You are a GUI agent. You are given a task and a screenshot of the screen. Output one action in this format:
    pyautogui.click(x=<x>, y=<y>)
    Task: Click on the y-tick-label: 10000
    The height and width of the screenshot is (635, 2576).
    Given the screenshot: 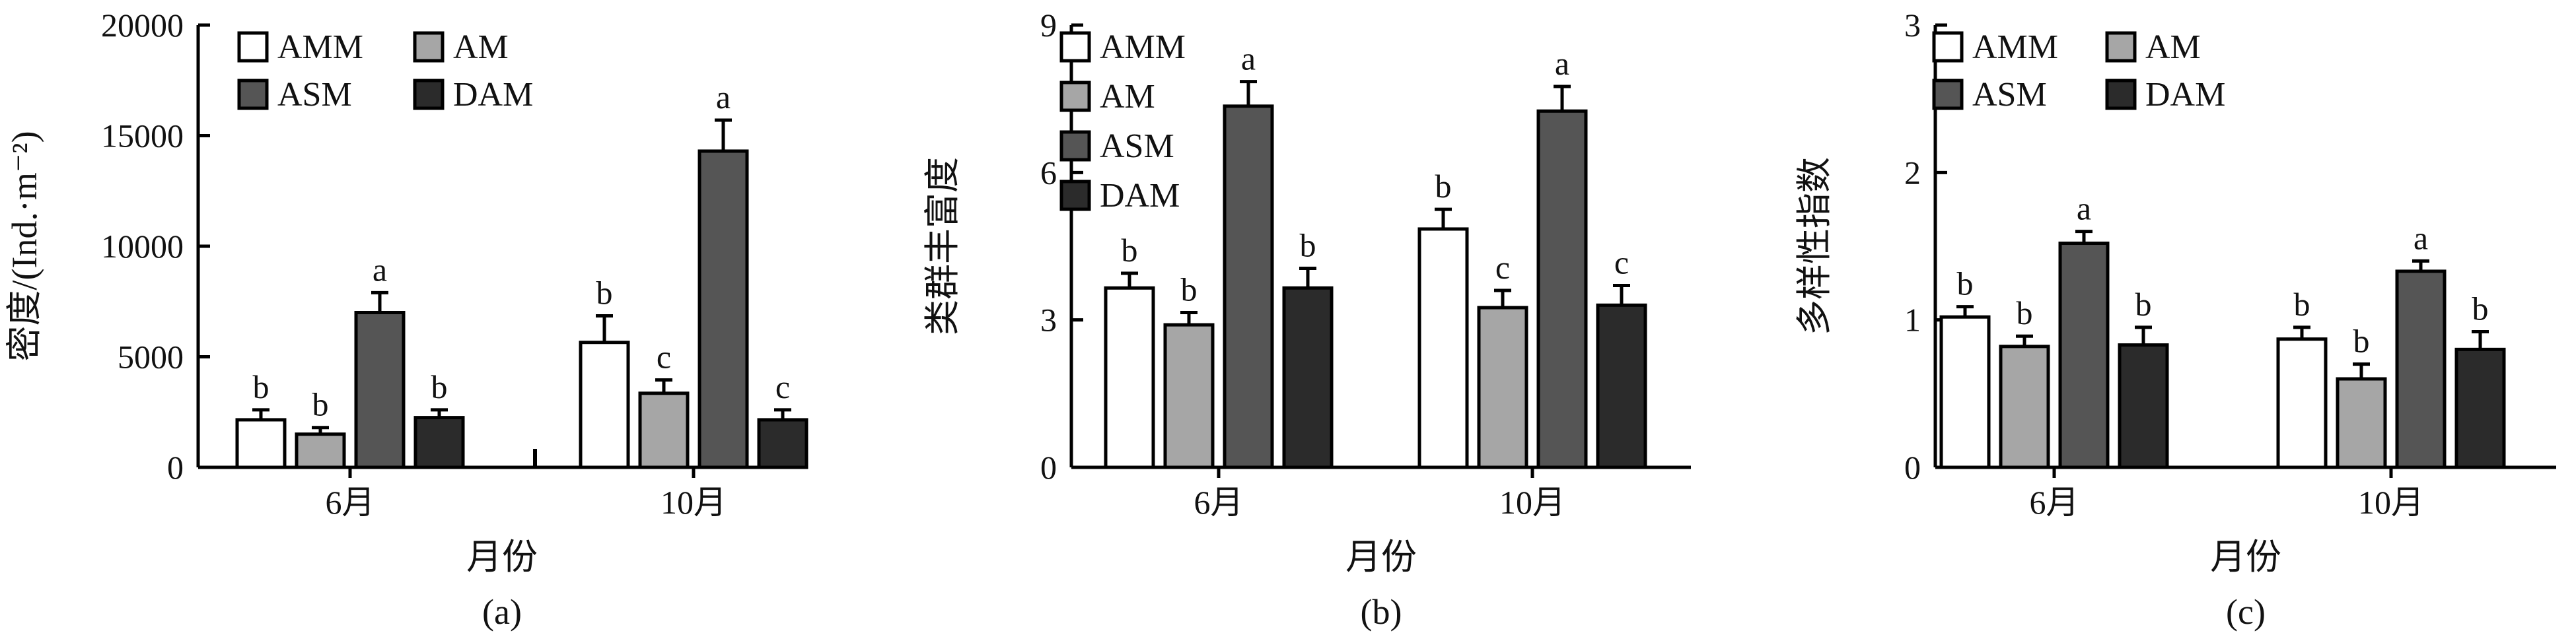 What is the action you would take?
    pyautogui.click(x=142, y=246)
    